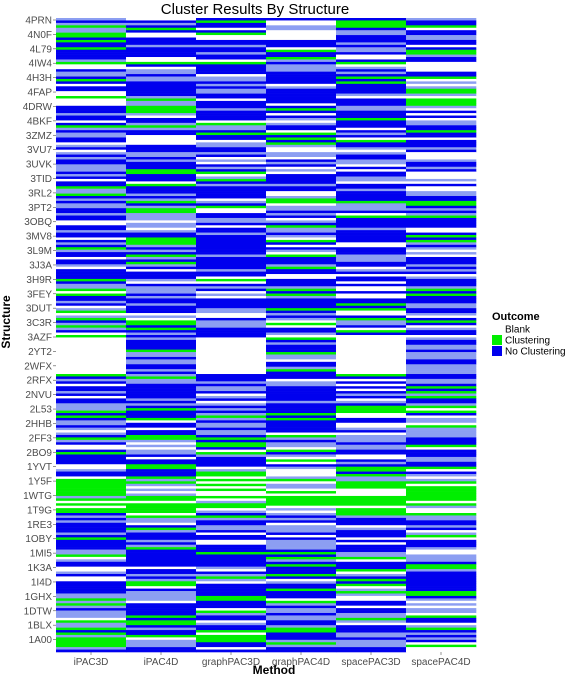  Describe the element at coordinates (40, 352) in the screenshot. I see `y-tick-label: 2YT2` at that location.